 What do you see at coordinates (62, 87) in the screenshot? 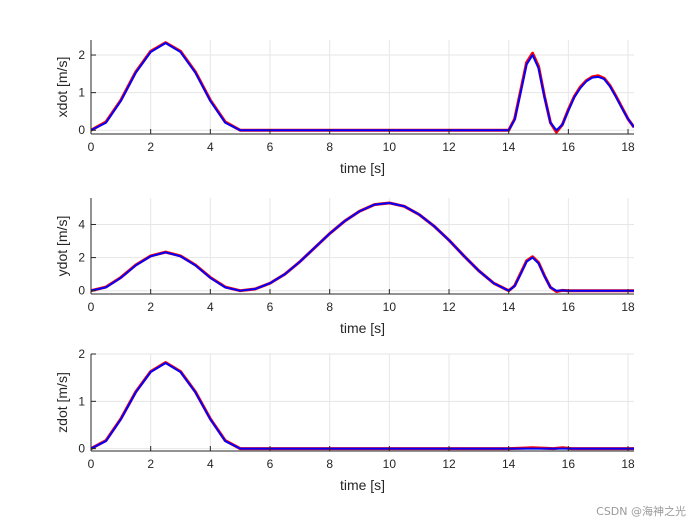
I see `y-axis-label: xdot [m/s]` at bounding box center [62, 87].